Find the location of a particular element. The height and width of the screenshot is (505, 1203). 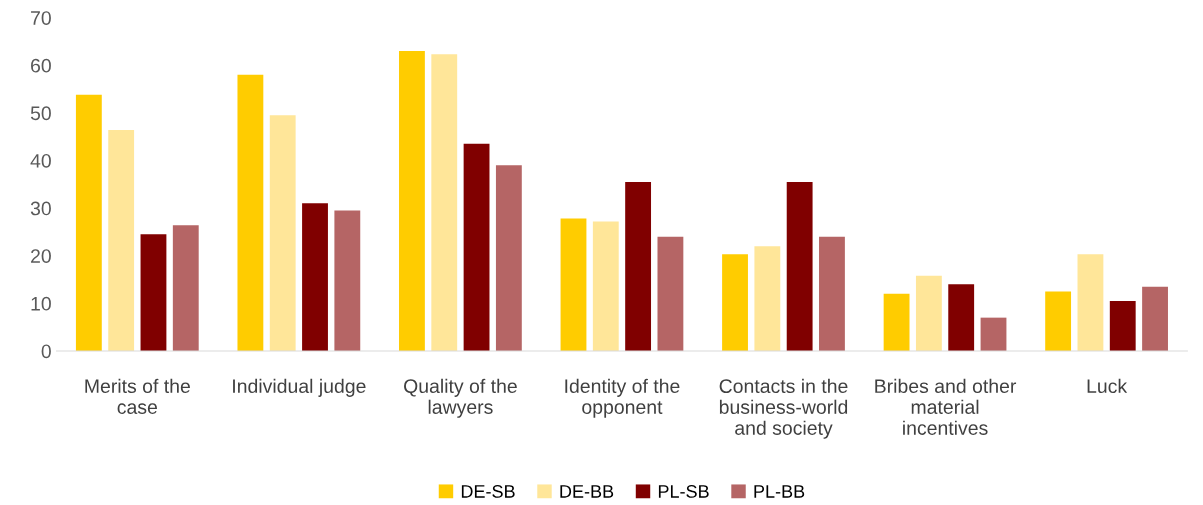

legend-label: PL-BB is located at coordinates (779, 491).